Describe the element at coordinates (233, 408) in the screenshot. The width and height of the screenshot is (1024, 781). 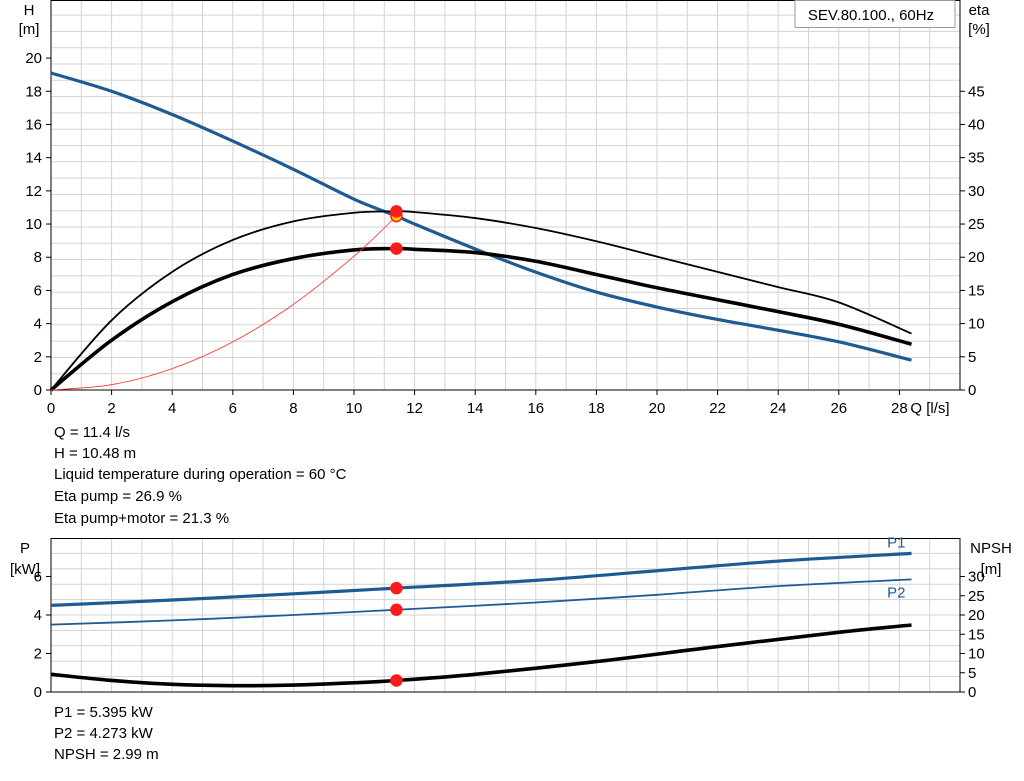
I see `x-tick-label: 6` at that location.